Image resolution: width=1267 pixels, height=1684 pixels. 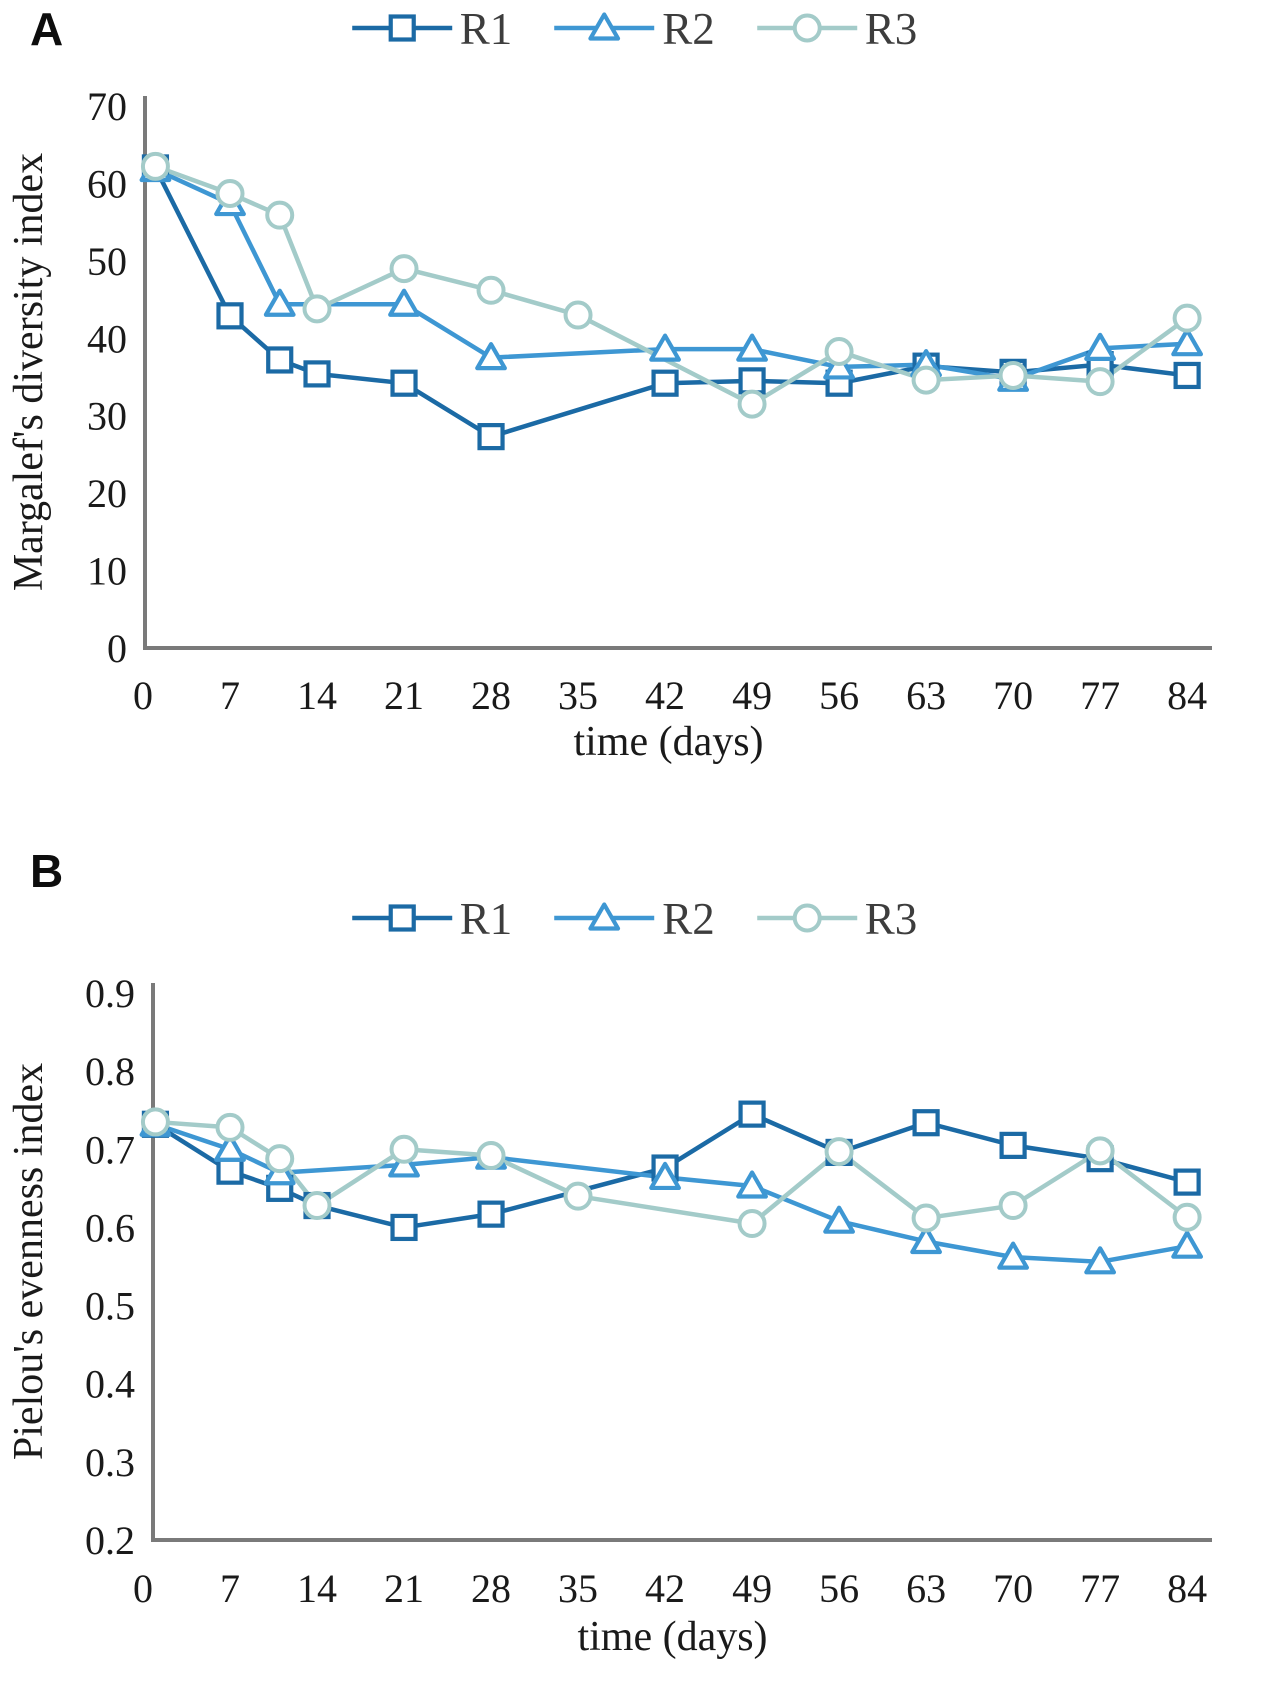 What do you see at coordinates (29, 1261) in the screenshot?
I see `svg-text: Pielou's evenness index` at bounding box center [29, 1261].